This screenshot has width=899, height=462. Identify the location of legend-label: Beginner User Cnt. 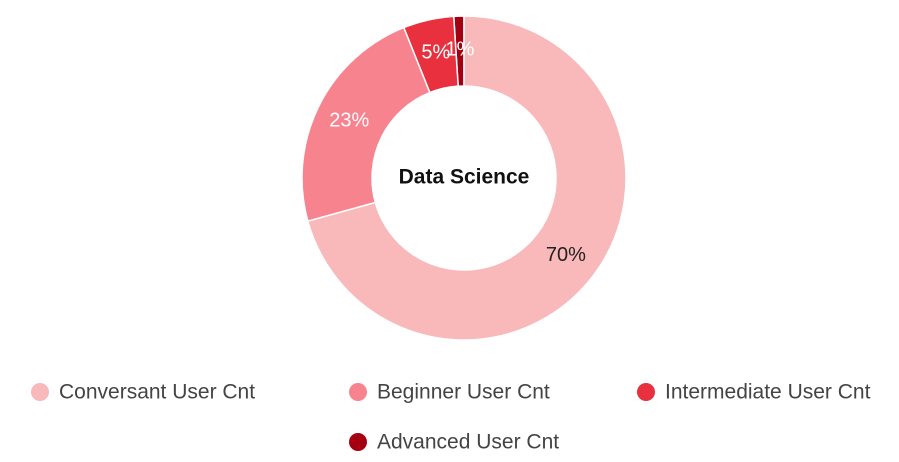
(463, 392).